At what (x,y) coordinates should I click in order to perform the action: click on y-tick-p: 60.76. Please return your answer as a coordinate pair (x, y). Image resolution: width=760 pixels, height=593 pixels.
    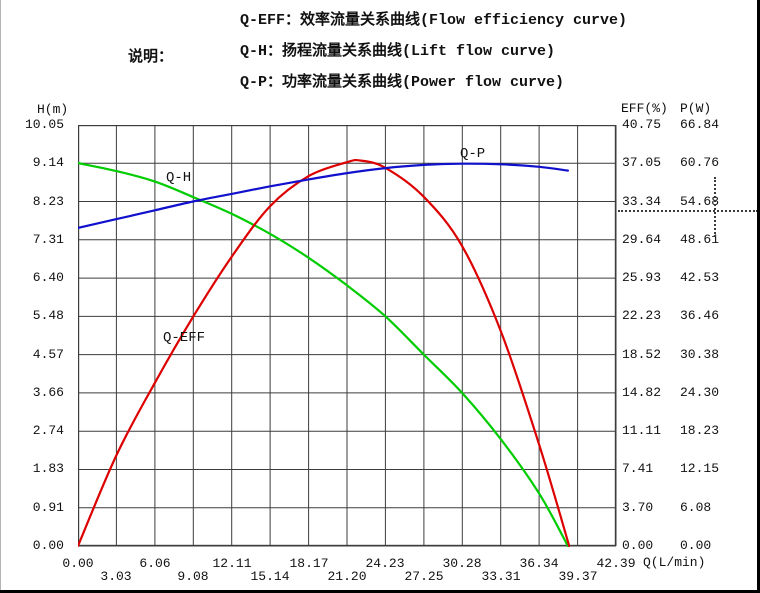
    Looking at the image, I should click on (700, 162).